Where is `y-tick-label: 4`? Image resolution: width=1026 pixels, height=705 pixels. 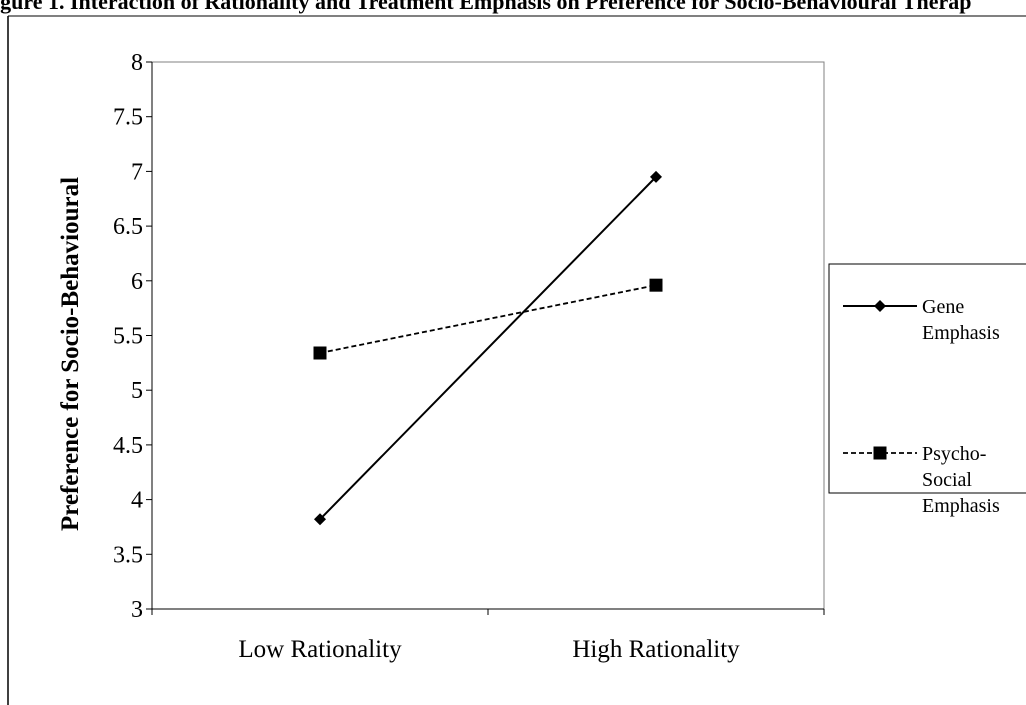
y-tick-label: 4 is located at coordinates (137, 501).